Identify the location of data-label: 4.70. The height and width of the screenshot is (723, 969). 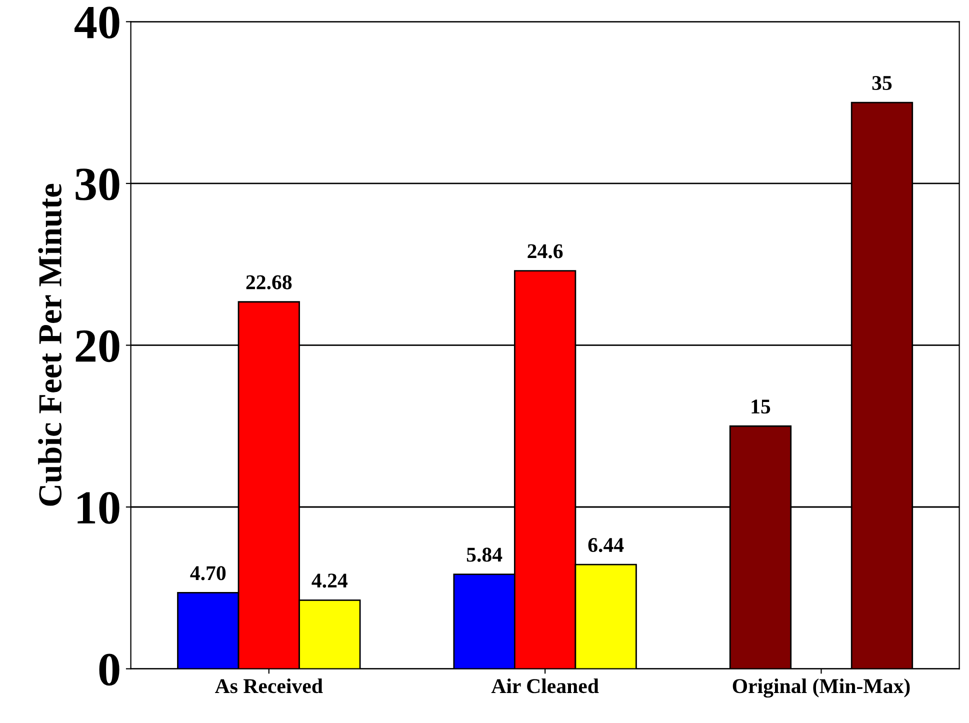
(208, 573).